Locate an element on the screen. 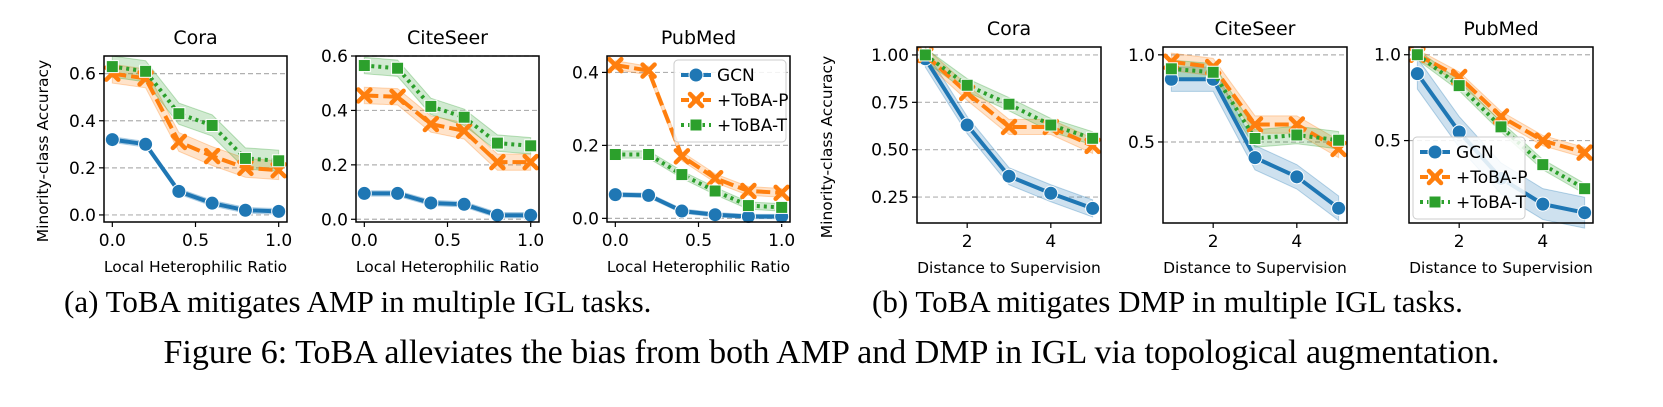  subplot-title: CiteSeer is located at coordinates (447, 38).